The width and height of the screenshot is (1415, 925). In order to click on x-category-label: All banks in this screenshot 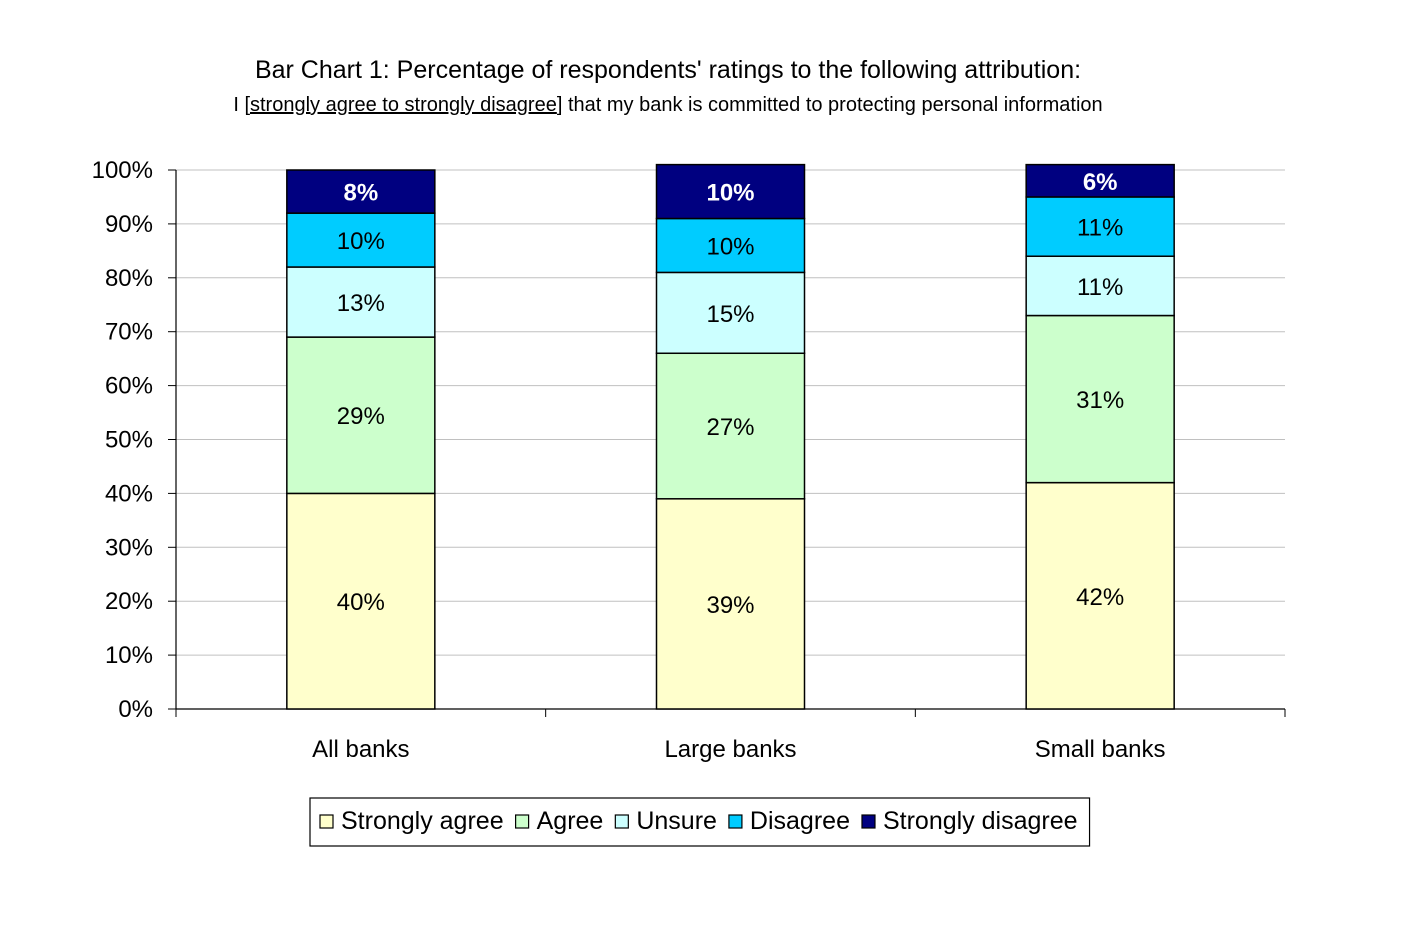, I will do `click(360, 749)`.